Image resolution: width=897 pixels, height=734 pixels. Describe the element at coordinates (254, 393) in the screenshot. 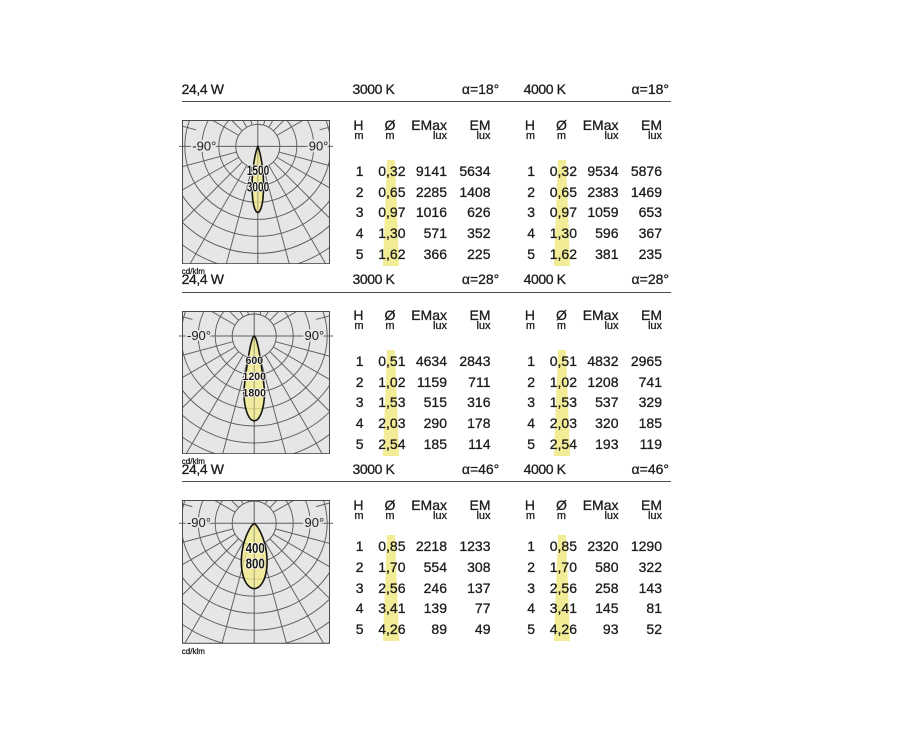

I see `svg-text: 1800` at that location.